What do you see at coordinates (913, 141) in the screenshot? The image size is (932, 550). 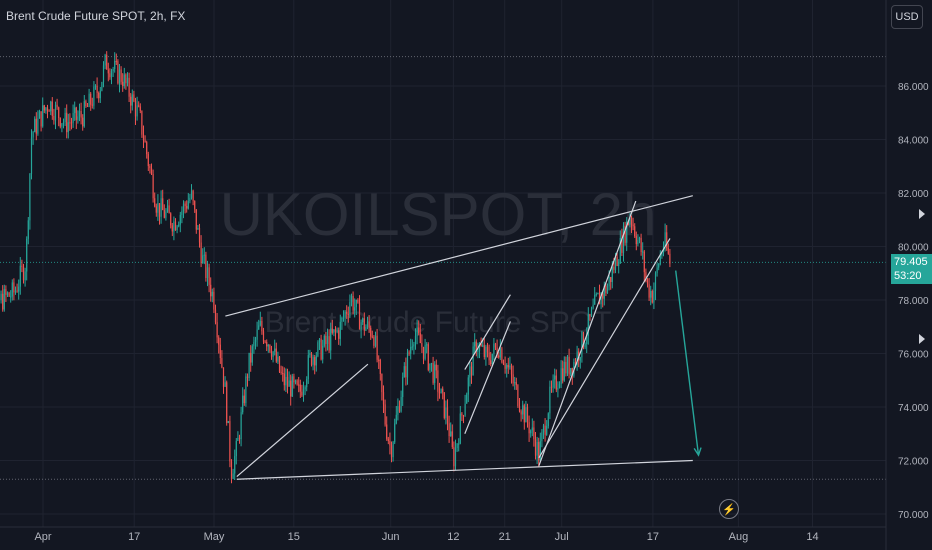 I see `y-tick-label: 84.000` at bounding box center [913, 141].